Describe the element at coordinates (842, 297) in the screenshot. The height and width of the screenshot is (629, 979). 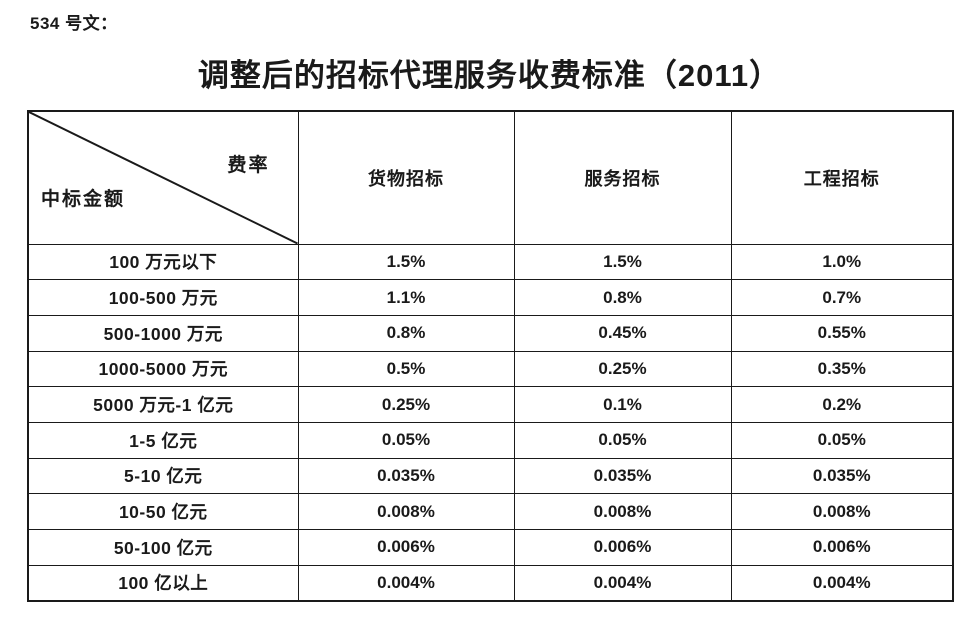
I see `rate-value: 0.7%` at that location.